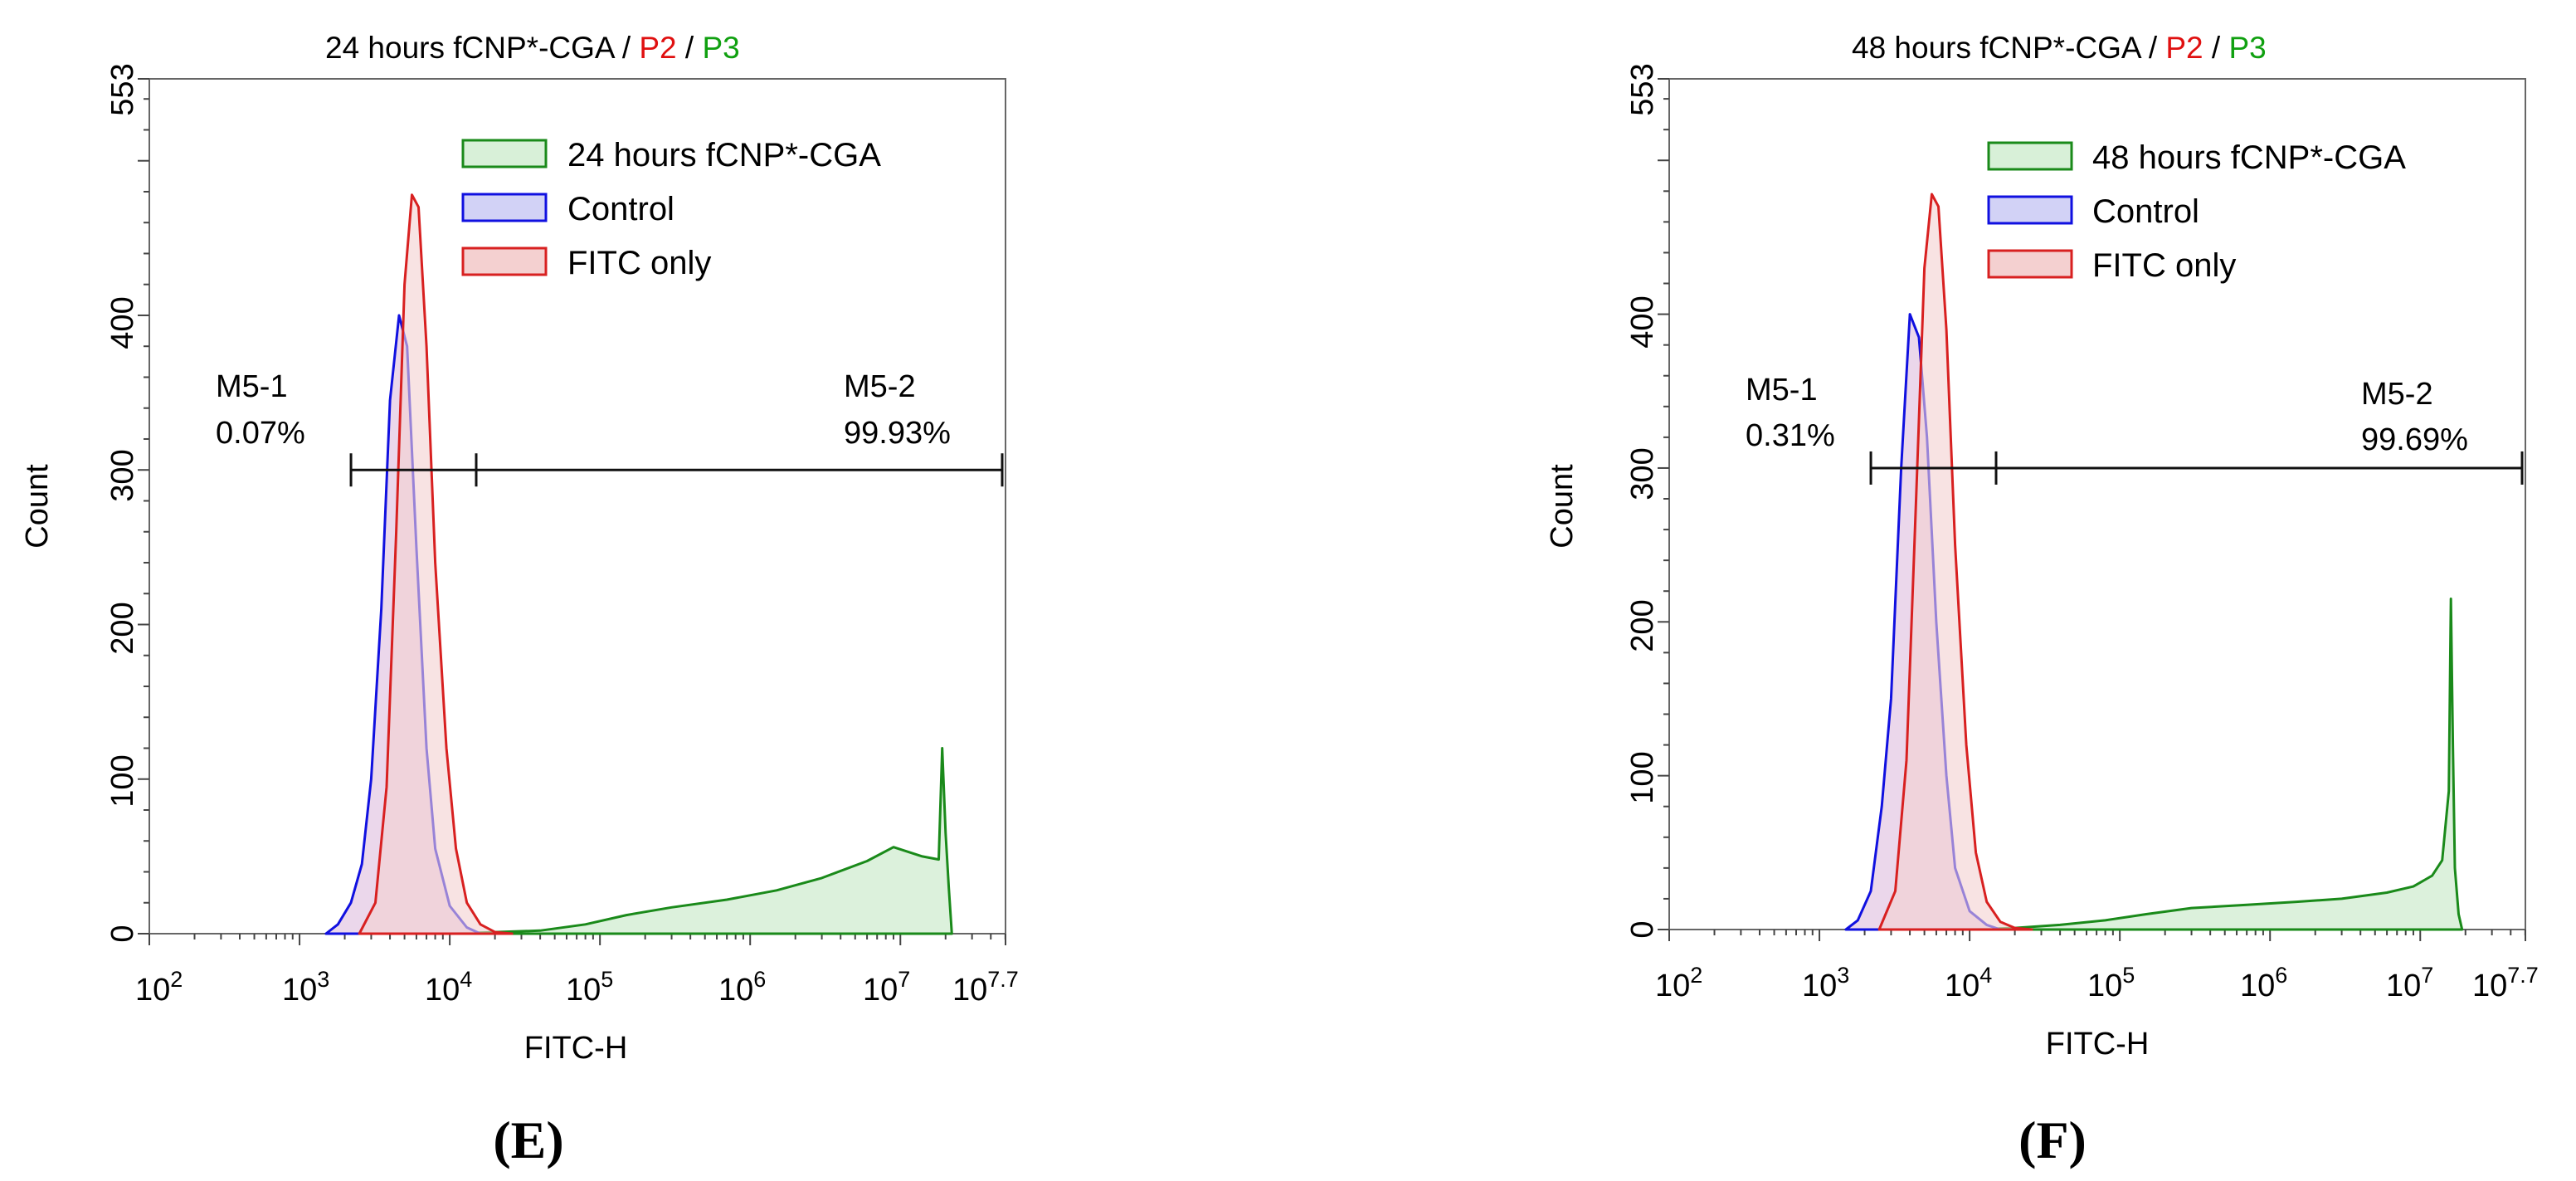 Image resolution: width=2576 pixels, height=1181 pixels. Describe the element at coordinates (504, 261) in the screenshot. I see `panel-e-legend-swatch-fitc` at that location.